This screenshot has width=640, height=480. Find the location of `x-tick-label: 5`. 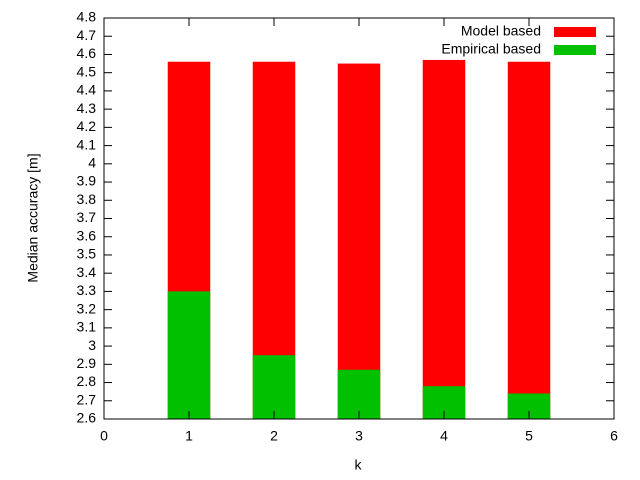

x-tick-label: 5 is located at coordinates (529, 436).